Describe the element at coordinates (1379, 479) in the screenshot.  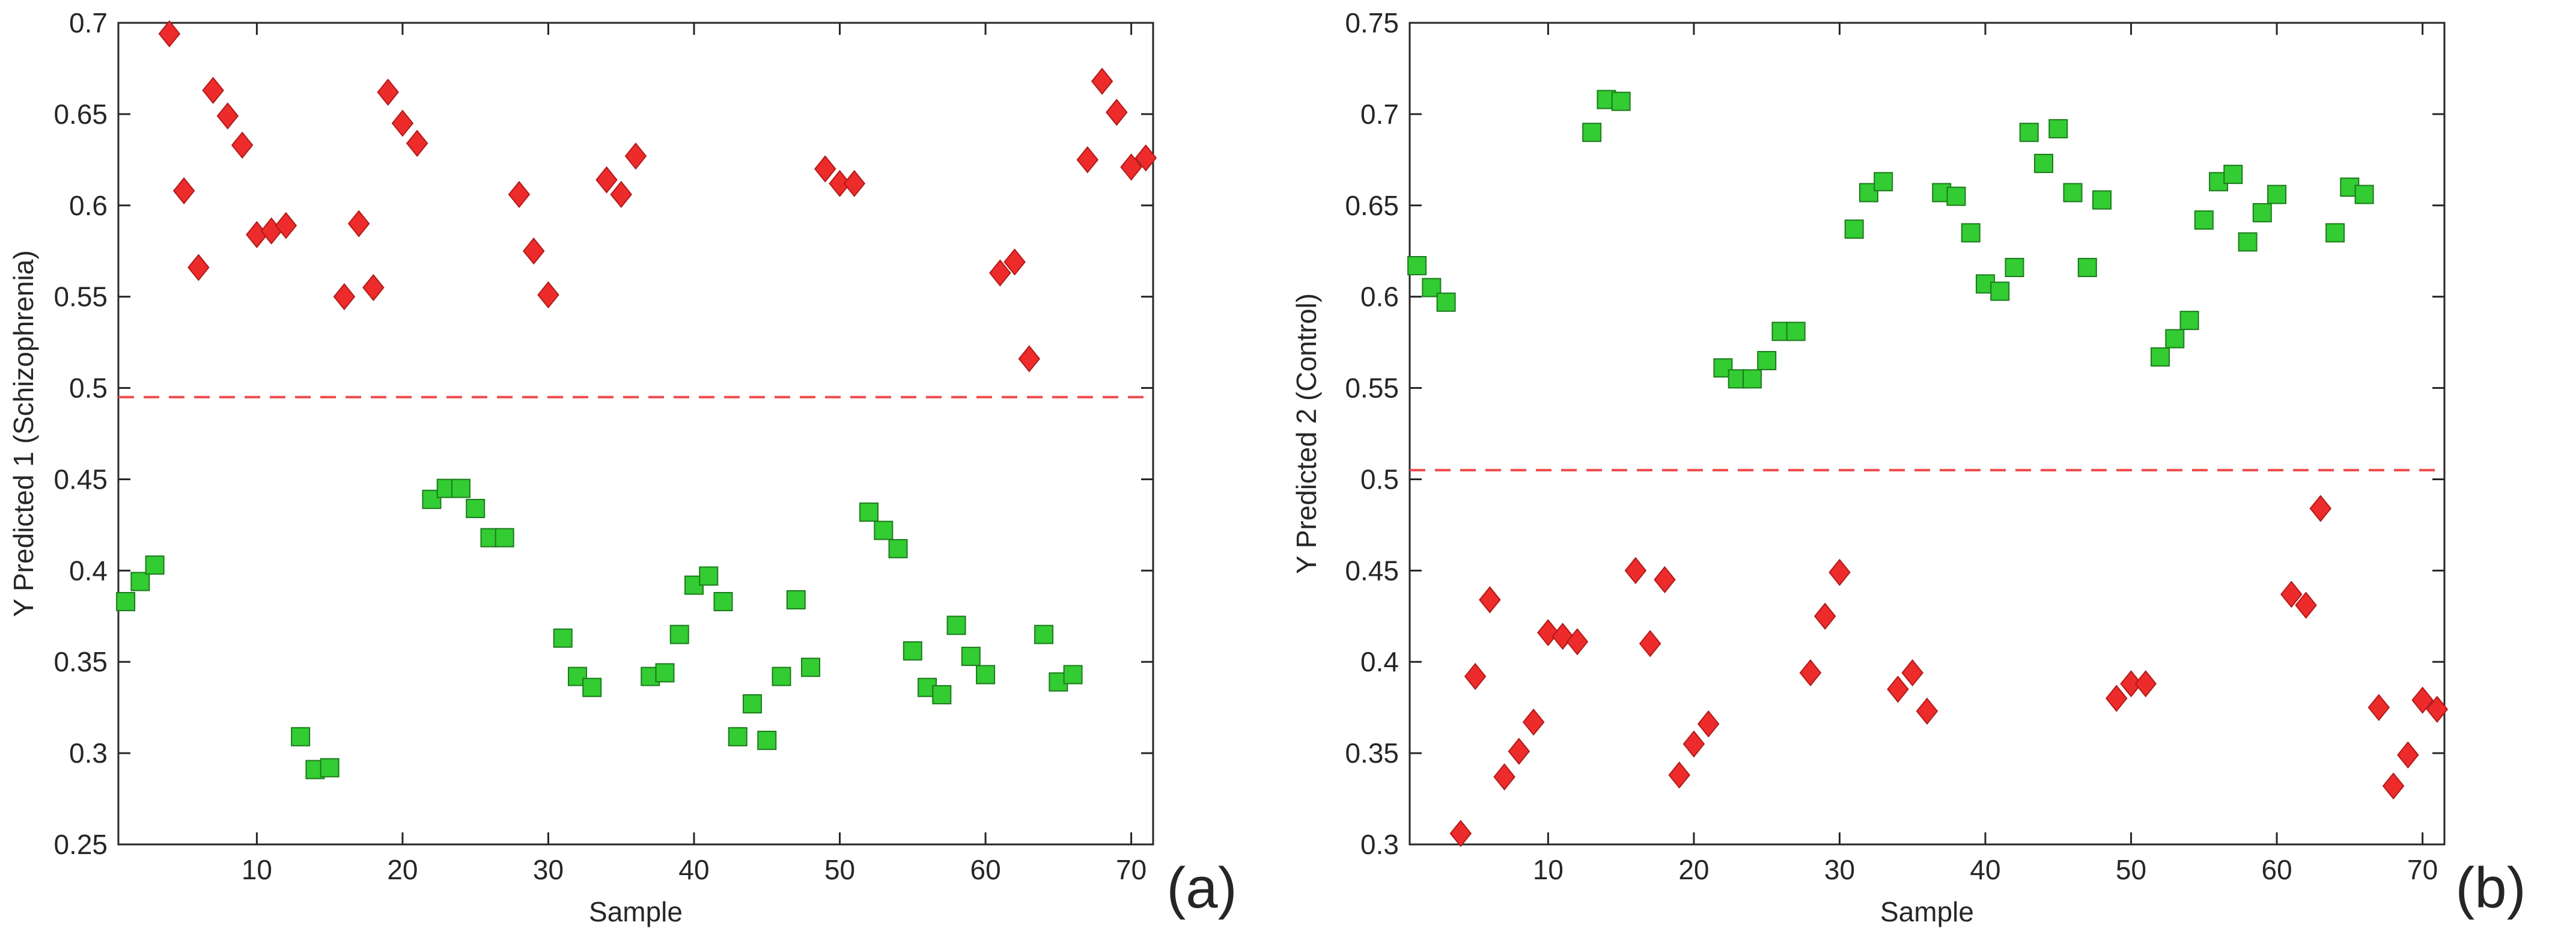
I see `y-tick-label: 0.5` at that location.